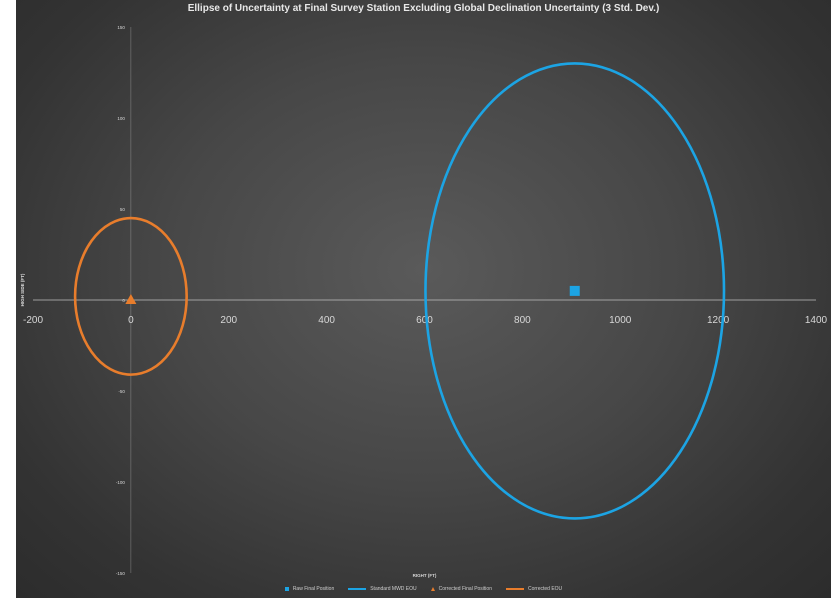  I want to click on ellipse-corrected-eou, so click(130, 296).